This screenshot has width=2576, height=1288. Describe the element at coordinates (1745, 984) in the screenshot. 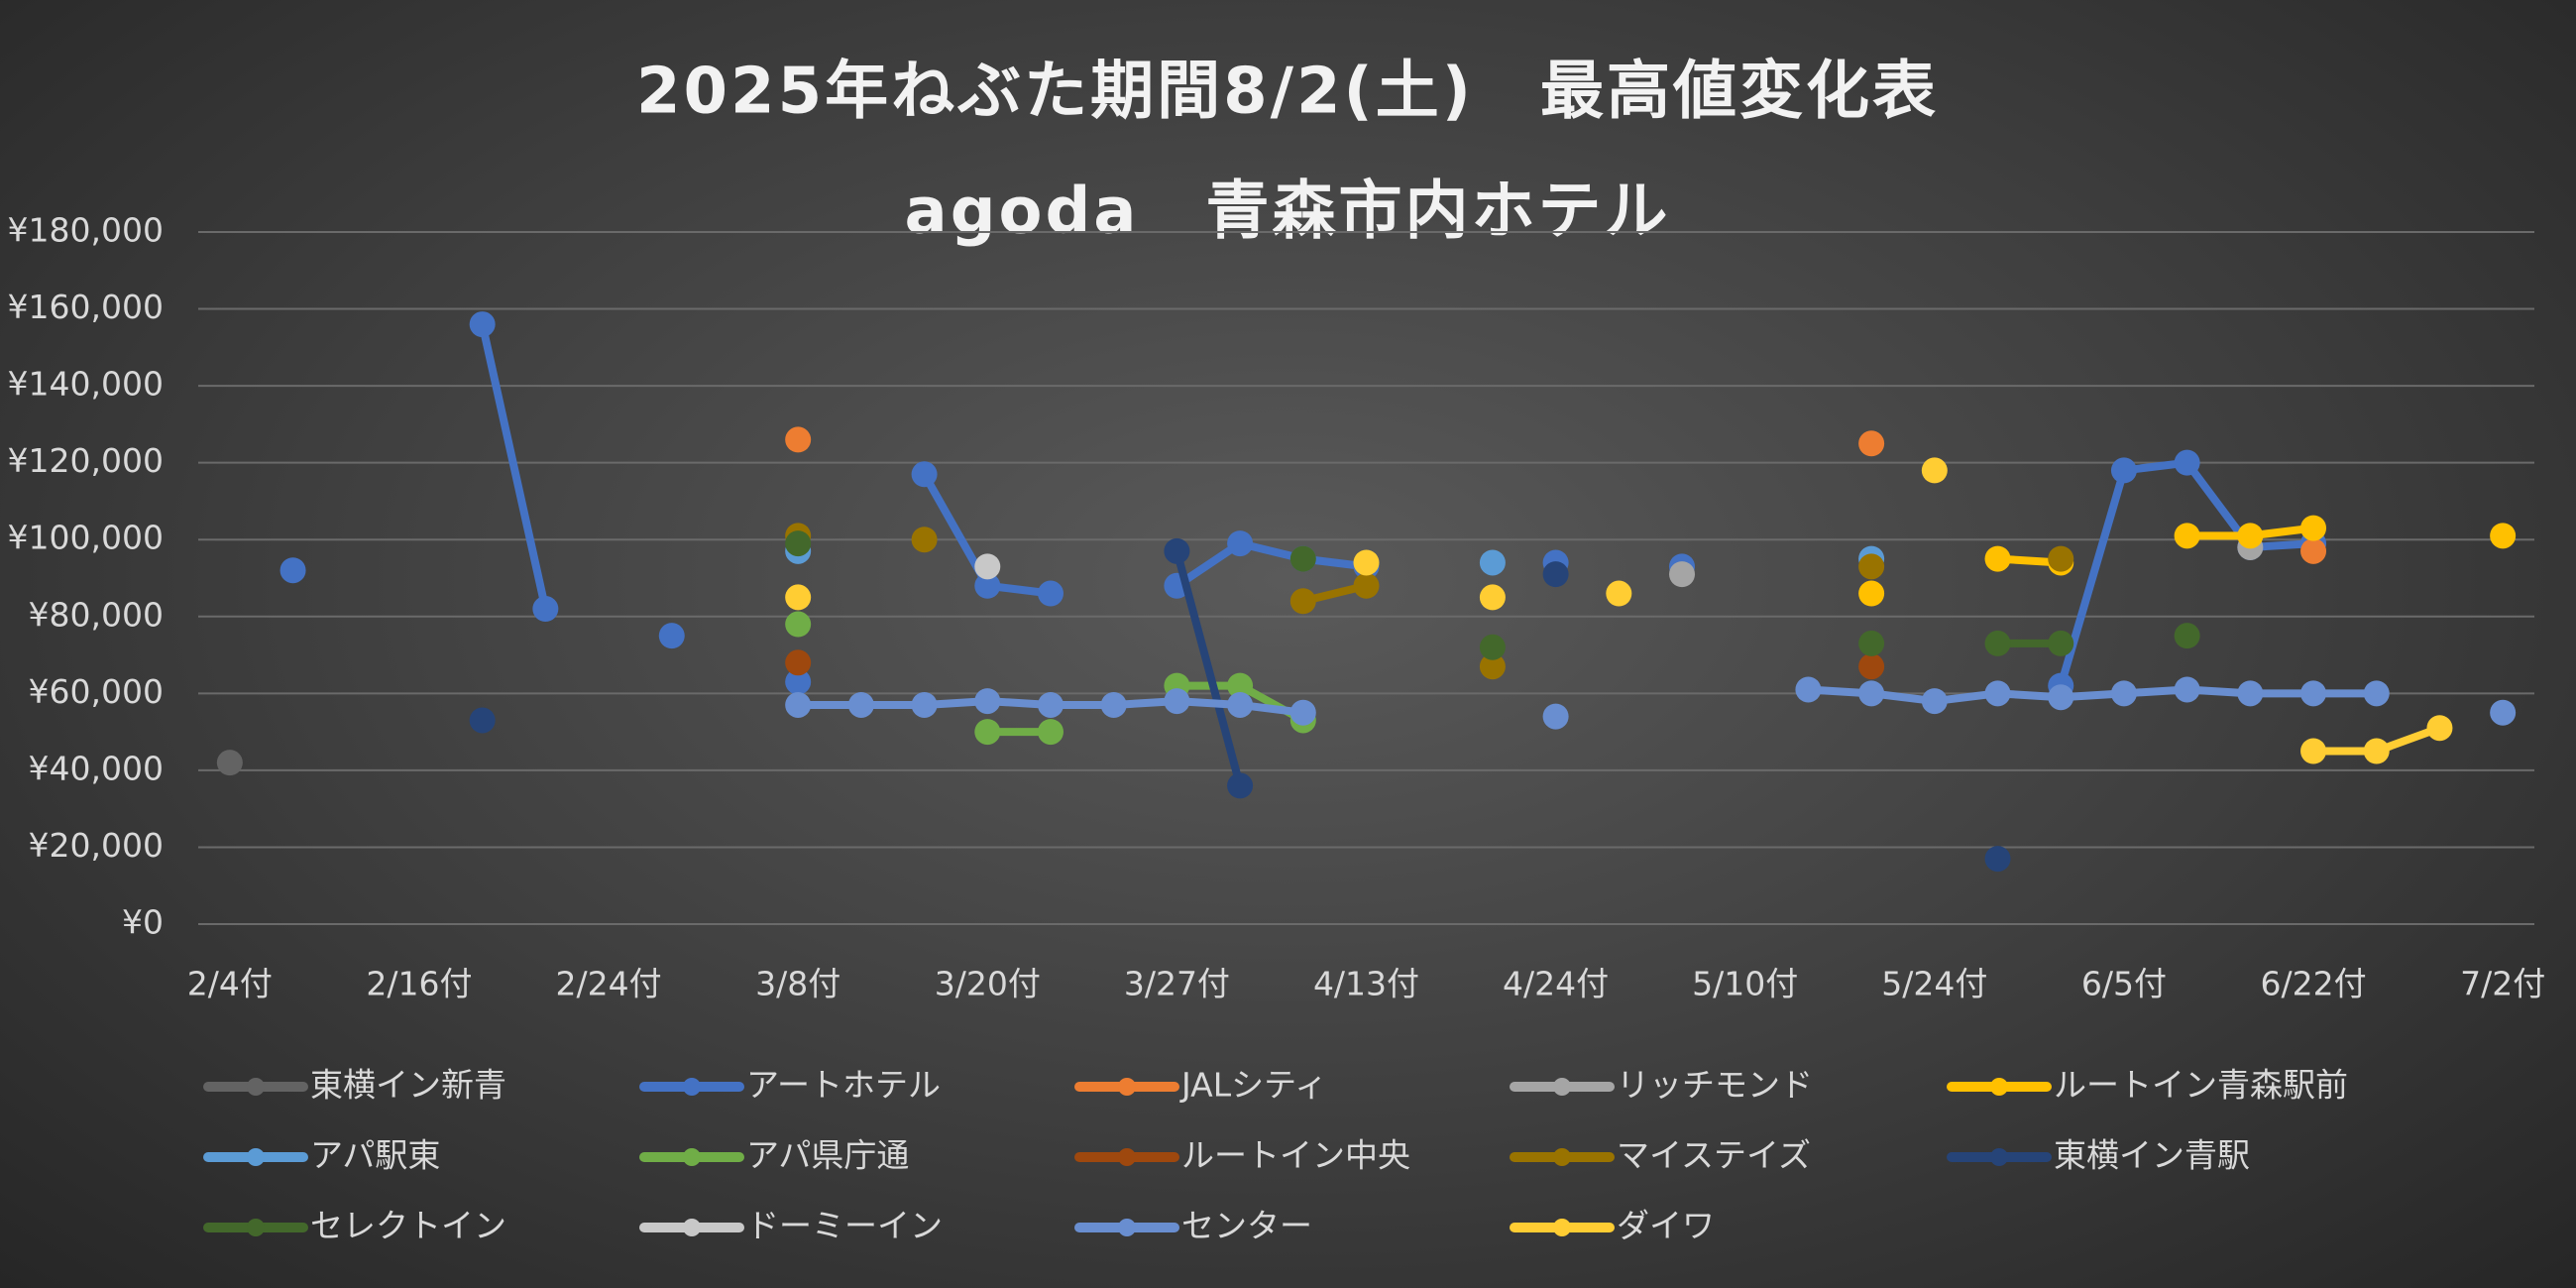

I see `x-tick-label: 5/10付` at that location.